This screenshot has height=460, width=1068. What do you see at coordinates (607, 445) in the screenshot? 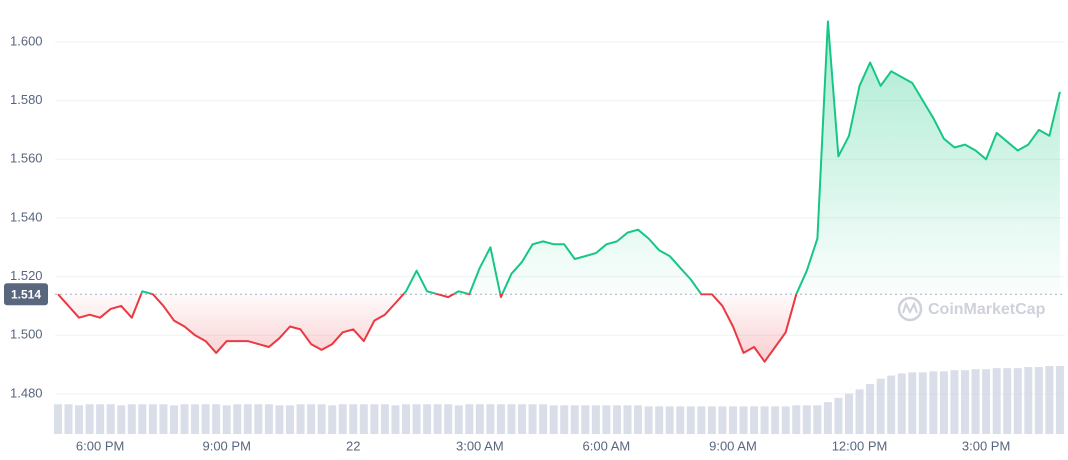
I see `x-tick-label: 6:00 AM` at bounding box center [607, 445].